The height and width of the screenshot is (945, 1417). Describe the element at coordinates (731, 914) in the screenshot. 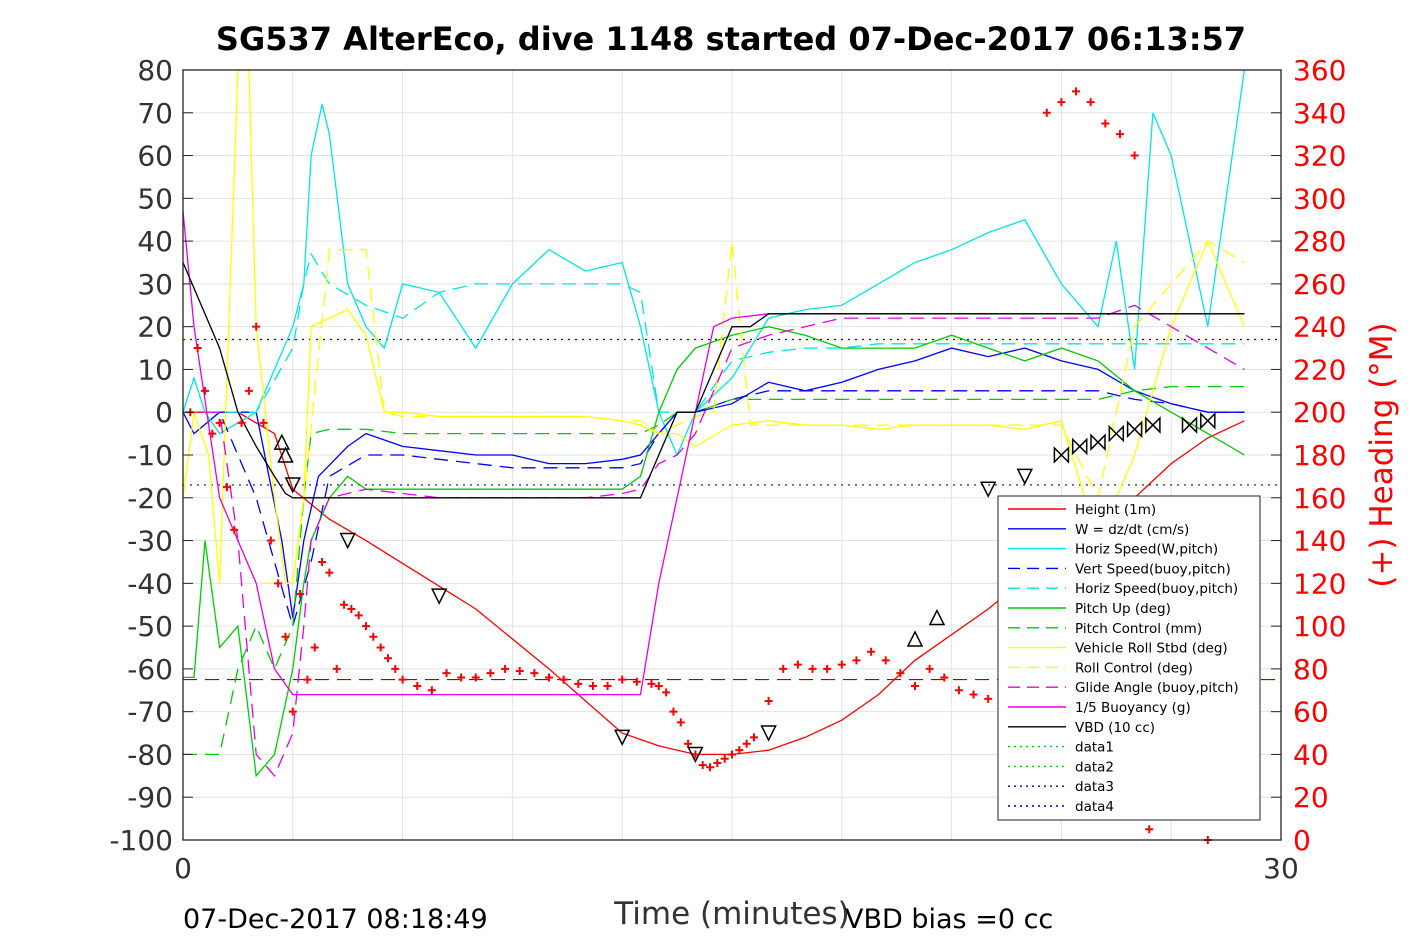

I see `x-axis-label: Time (minutes)` at that location.